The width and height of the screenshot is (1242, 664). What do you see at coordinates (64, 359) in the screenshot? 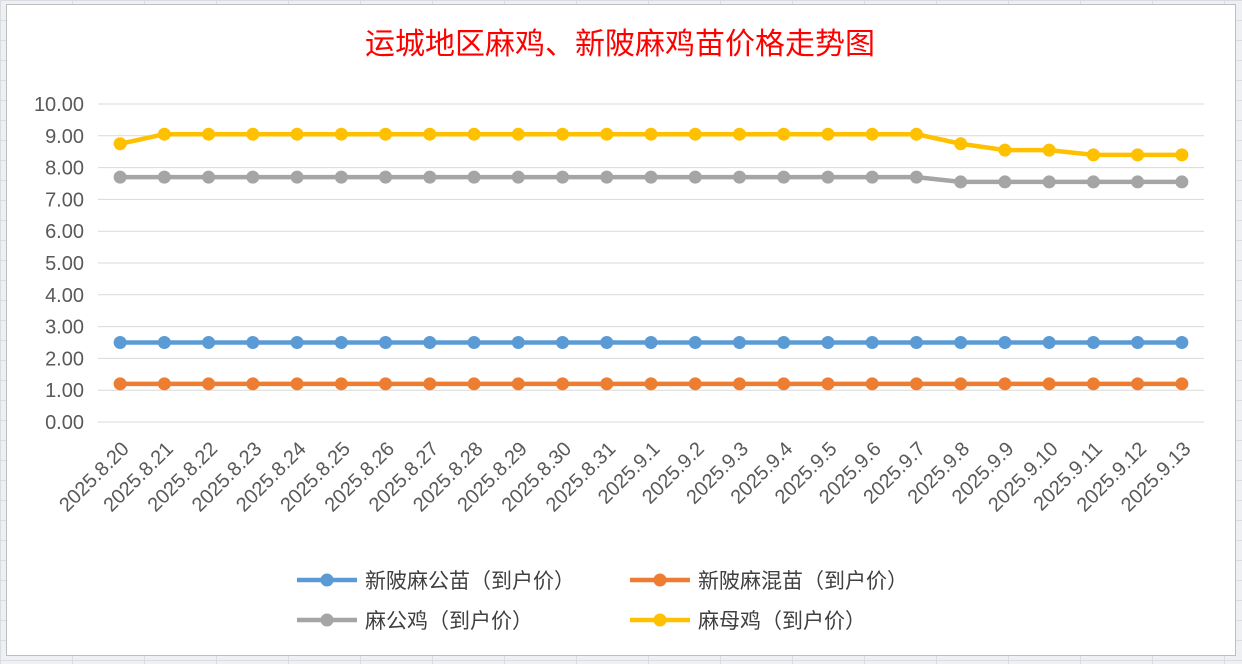
I see `y-tick-label: 2.00` at bounding box center [64, 359].